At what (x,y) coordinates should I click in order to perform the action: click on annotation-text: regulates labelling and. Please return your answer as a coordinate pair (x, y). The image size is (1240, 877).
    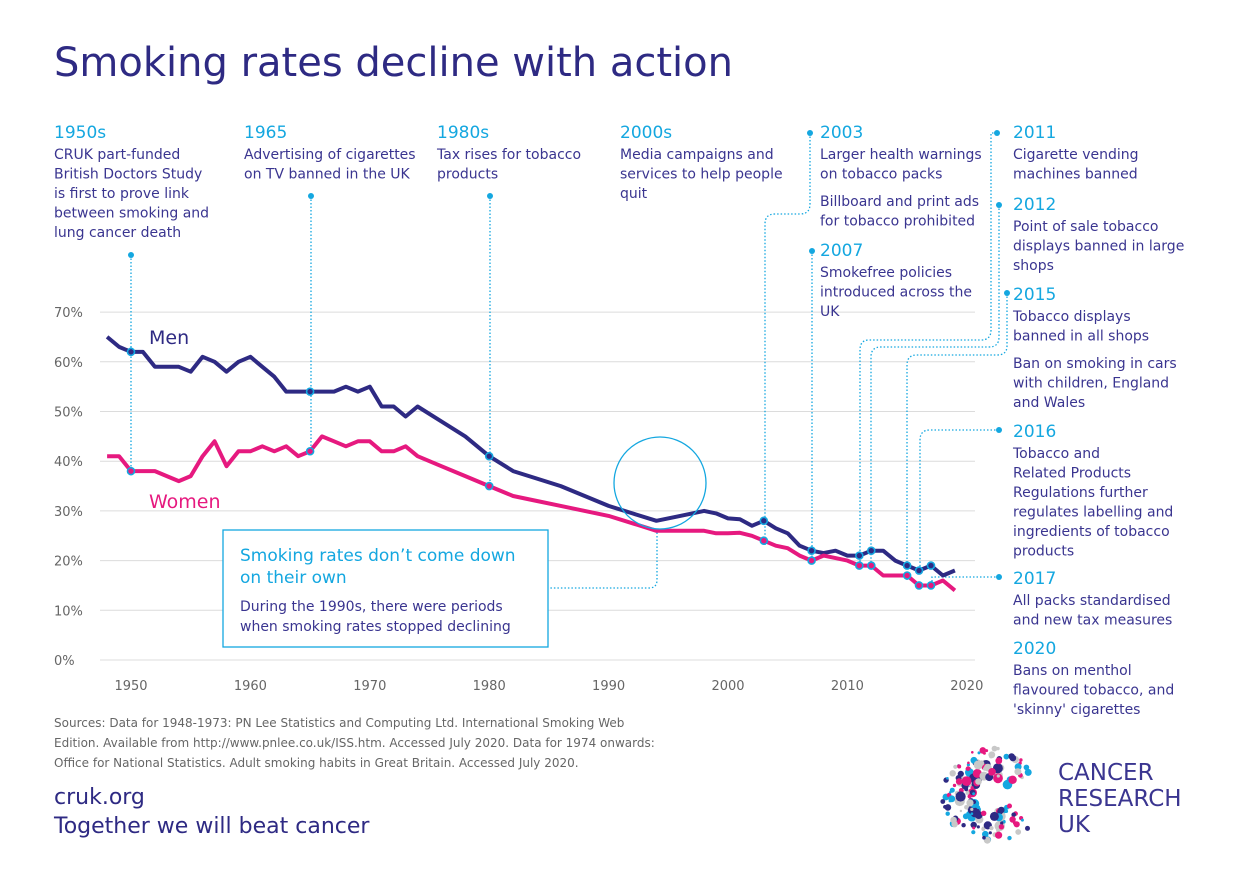
    Looking at the image, I should click on (1093, 513).